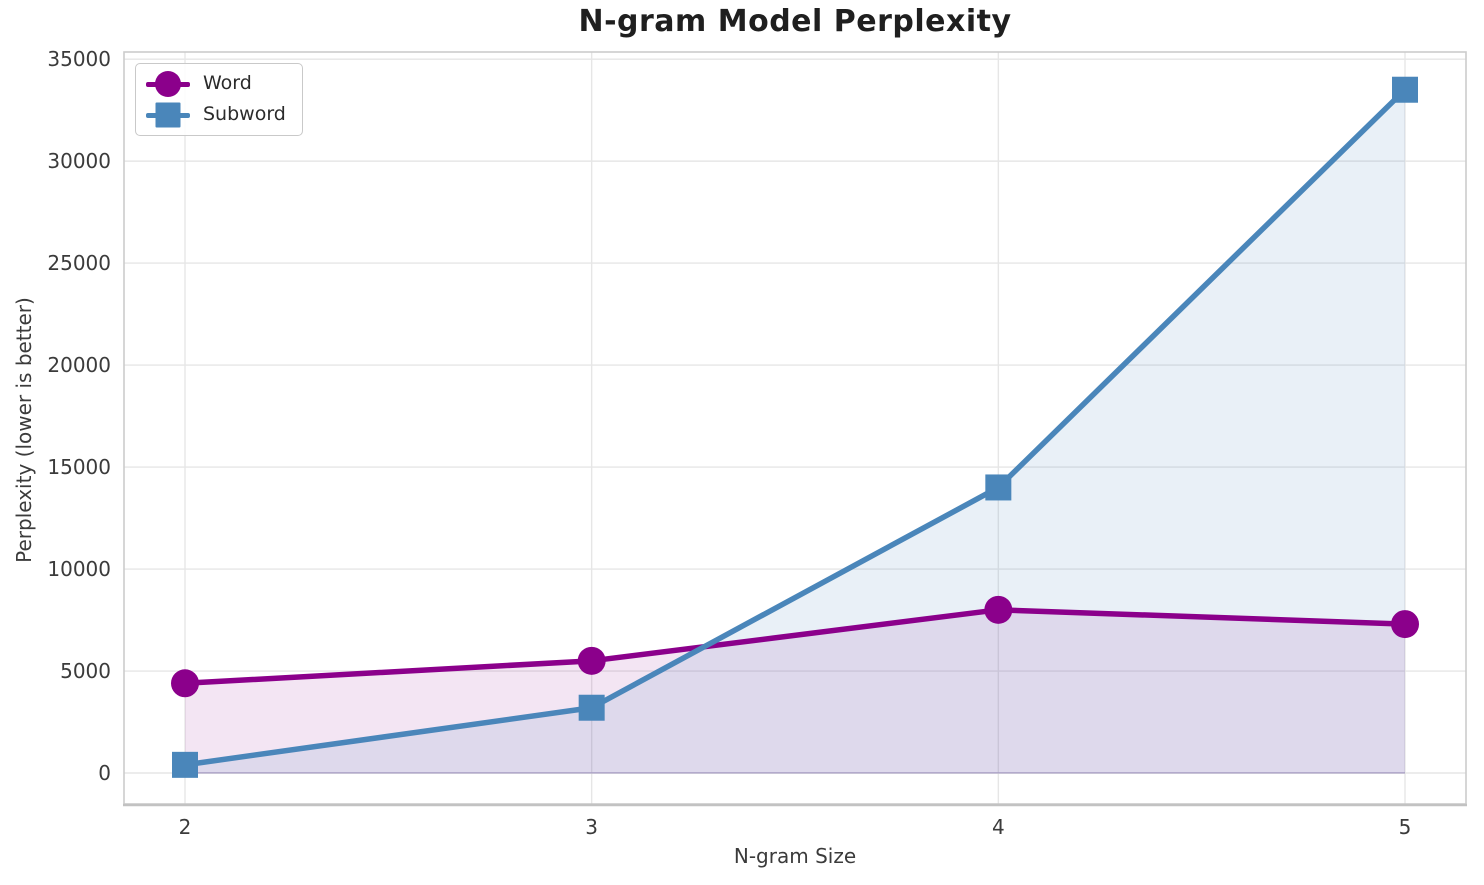 The width and height of the screenshot is (1484, 885). Describe the element at coordinates (219, 99) in the screenshot. I see `legend: Word Subword` at that location.